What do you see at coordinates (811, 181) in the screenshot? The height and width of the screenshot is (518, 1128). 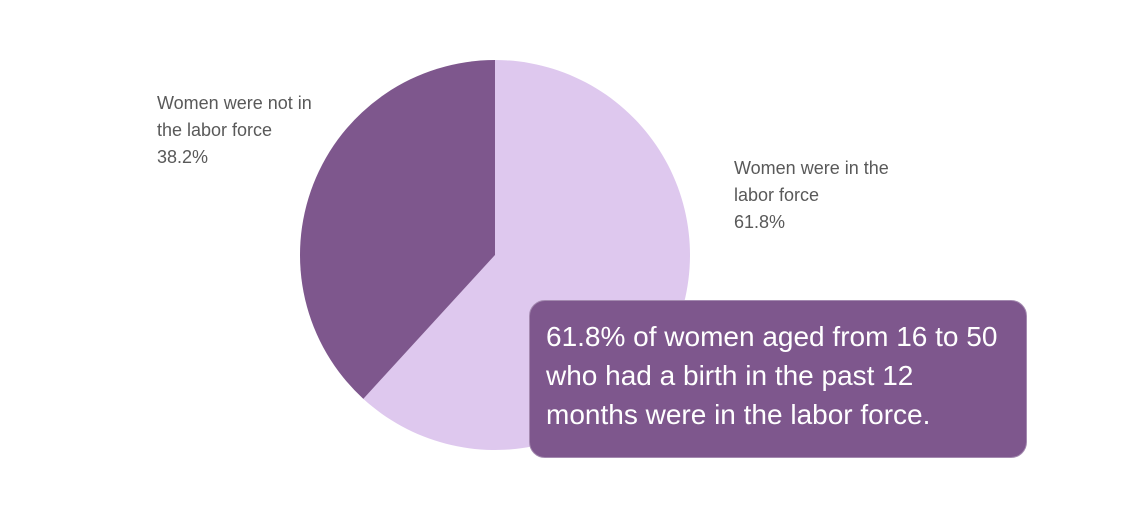 I see `slice-label-name: Women were in the labor force` at bounding box center [811, 181].